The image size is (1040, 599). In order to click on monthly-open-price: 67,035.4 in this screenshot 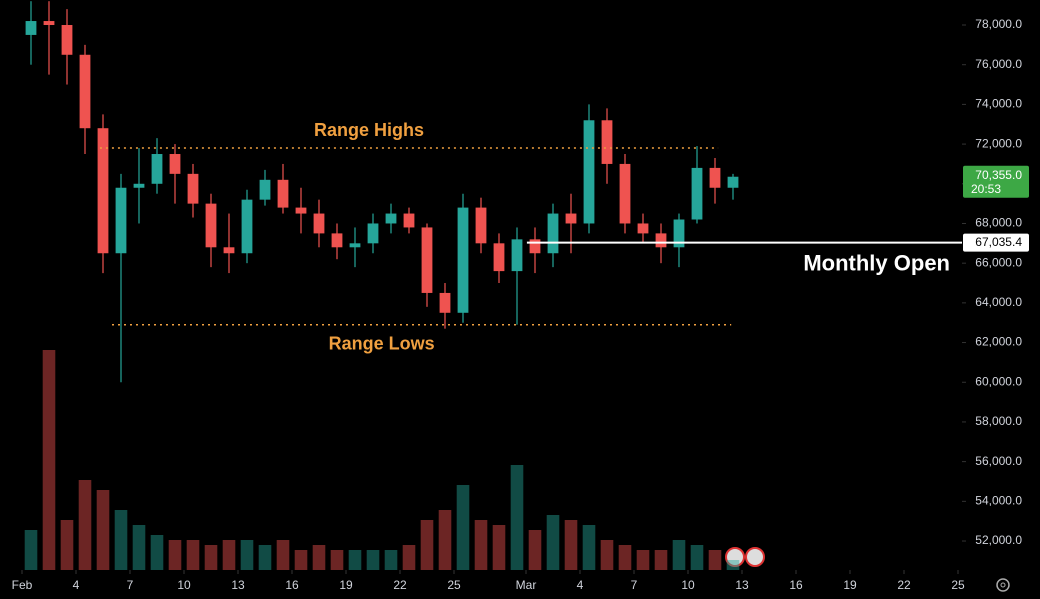, I will do `click(998, 242)`.